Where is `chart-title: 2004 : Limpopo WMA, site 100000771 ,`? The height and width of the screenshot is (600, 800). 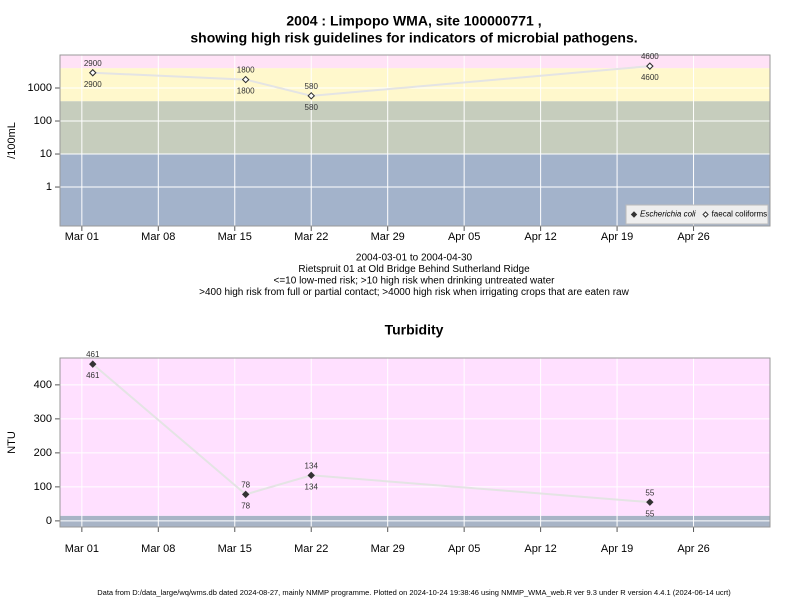
chart-title: 2004 : Limpopo WMA, site 100000771 , is located at coordinates (413, 21).